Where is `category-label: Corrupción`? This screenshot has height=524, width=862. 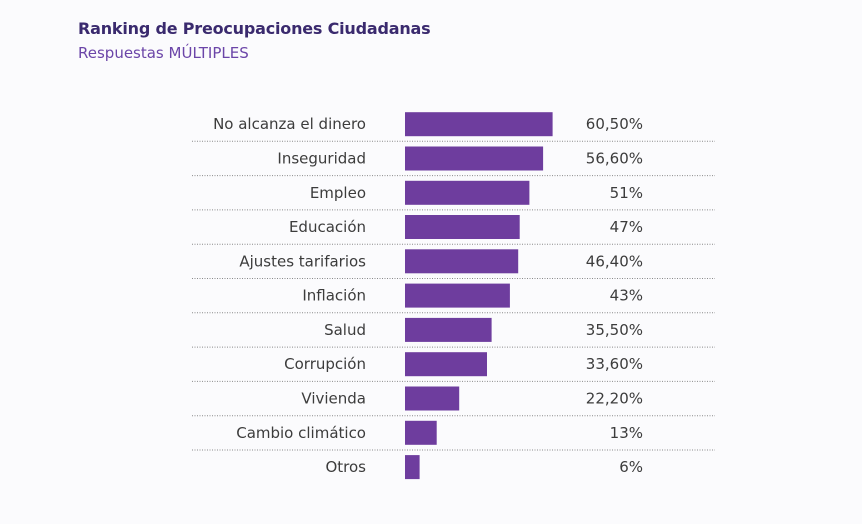 category-label: Corrupción is located at coordinates (325, 364).